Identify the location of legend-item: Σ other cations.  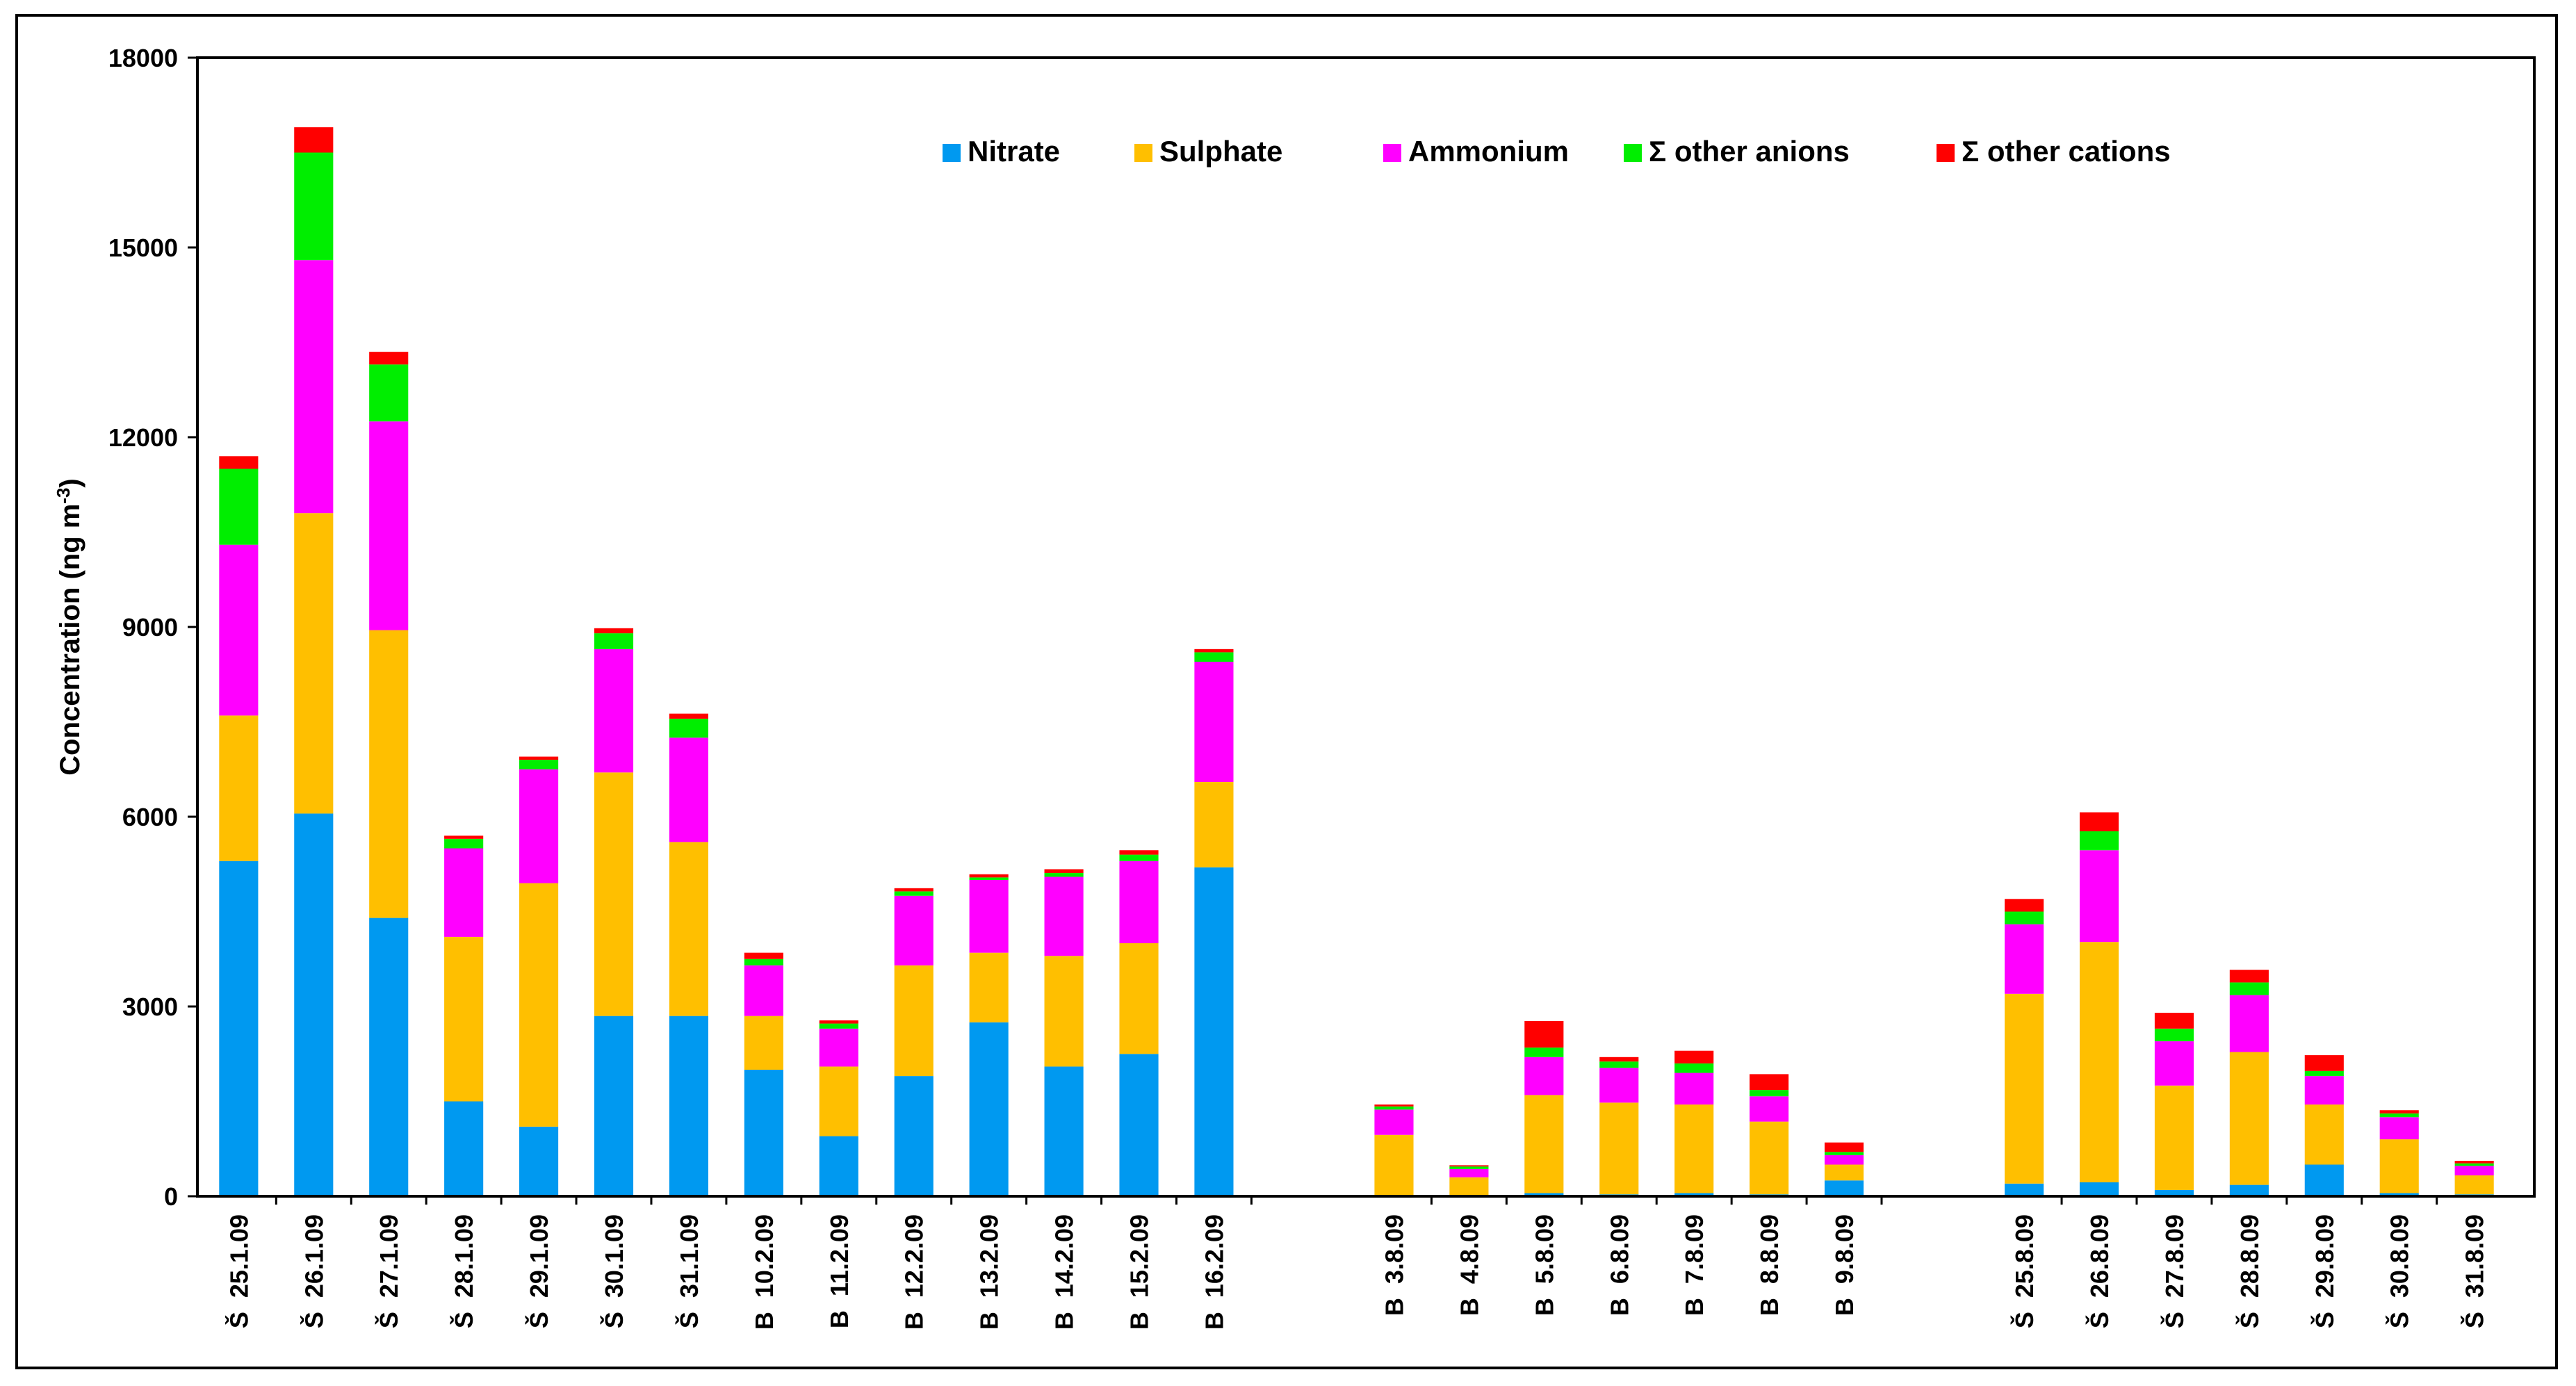
(2054, 152).